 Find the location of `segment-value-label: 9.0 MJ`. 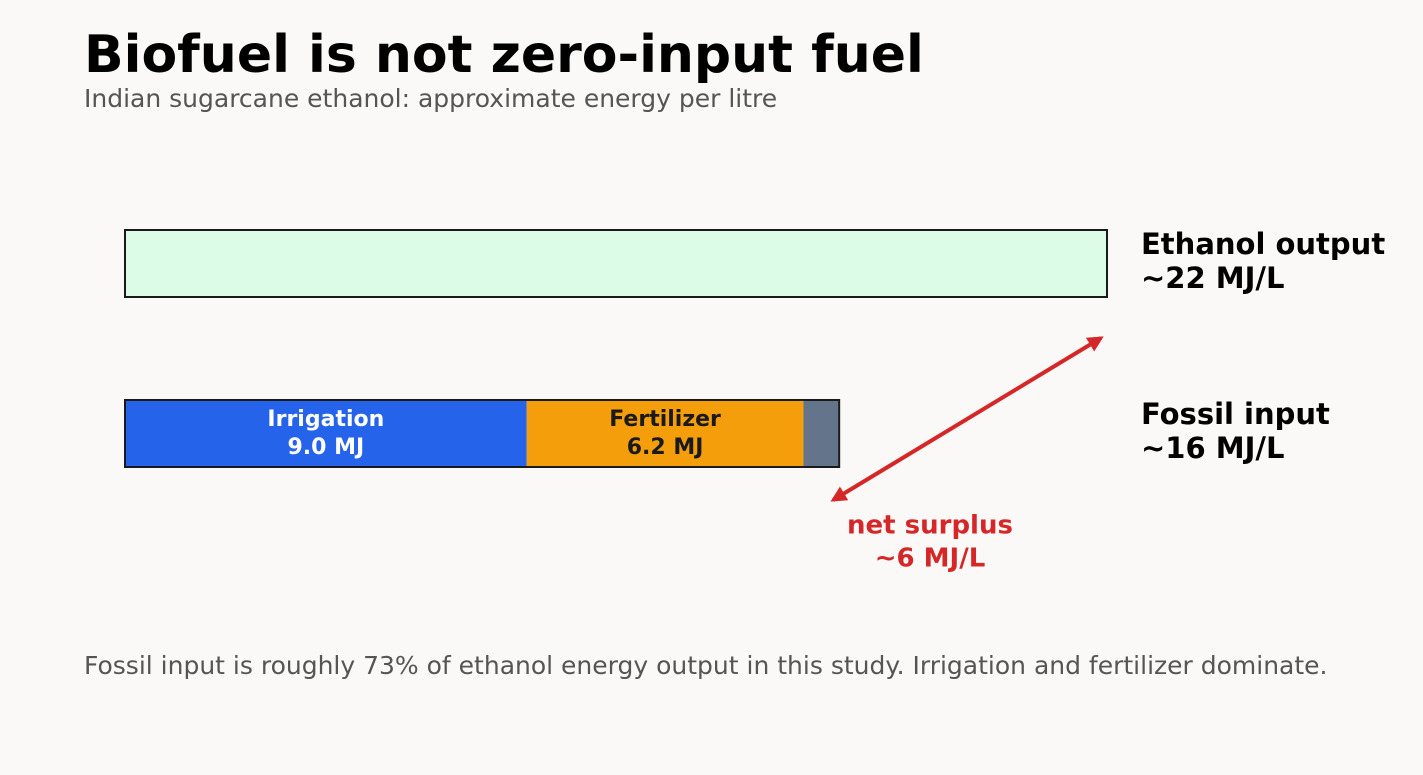

segment-value-label: 9.0 MJ is located at coordinates (326, 447).